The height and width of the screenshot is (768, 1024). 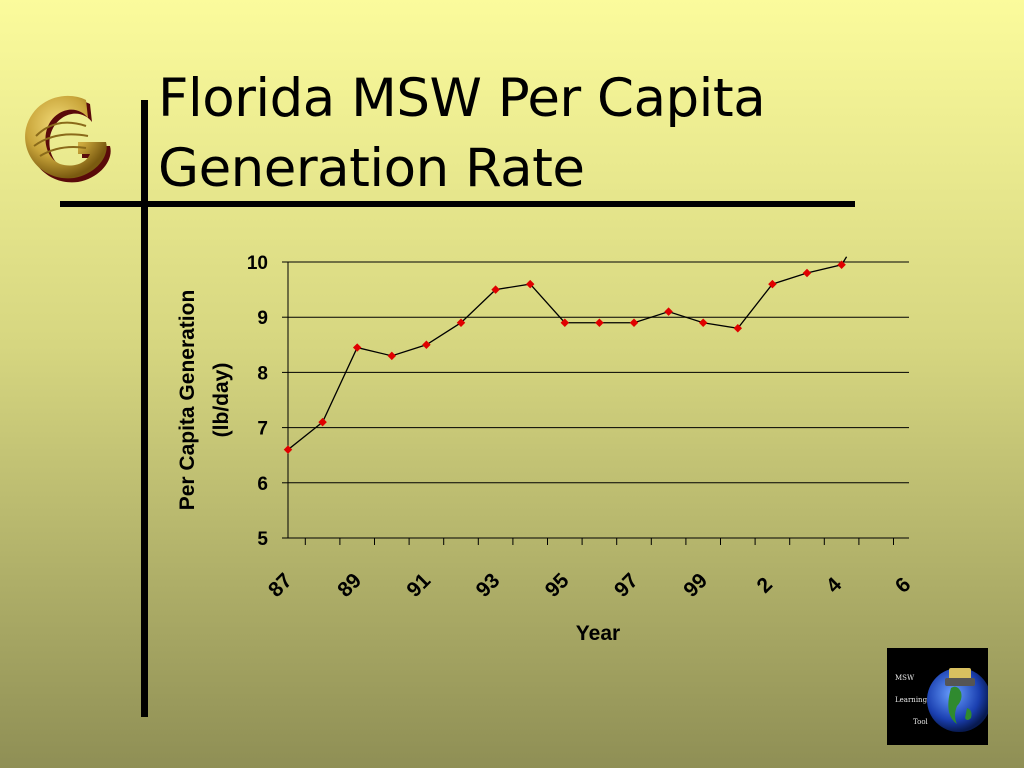 What do you see at coordinates (557, 585) in the screenshot?
I see `x-tick-label-95: 95` at bounding box center [557, 585].